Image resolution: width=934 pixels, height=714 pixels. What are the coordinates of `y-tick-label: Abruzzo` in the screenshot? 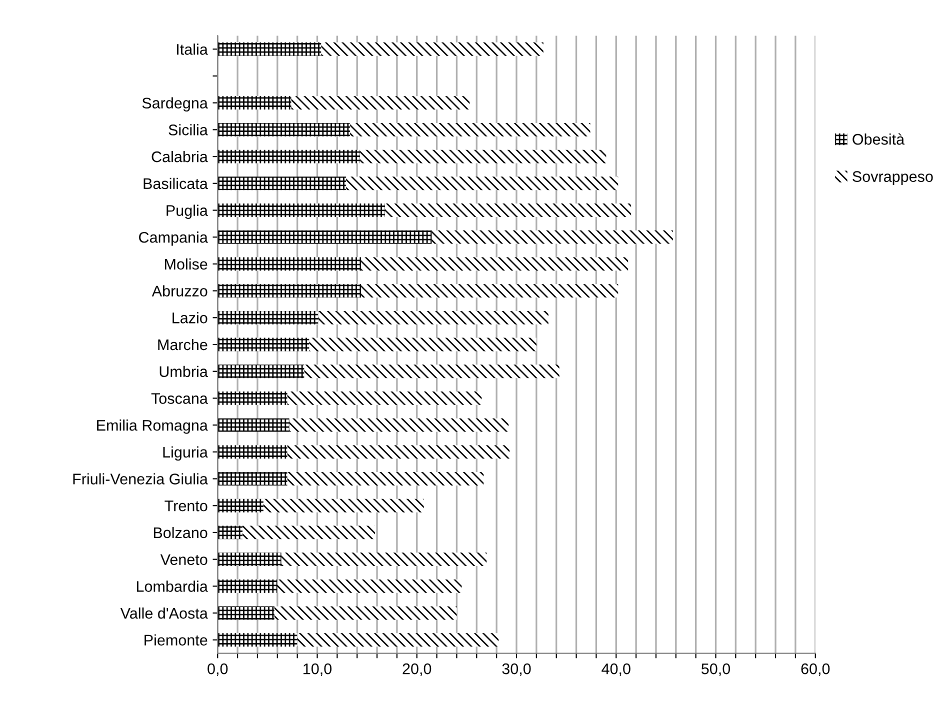 It's located at (180, 290).